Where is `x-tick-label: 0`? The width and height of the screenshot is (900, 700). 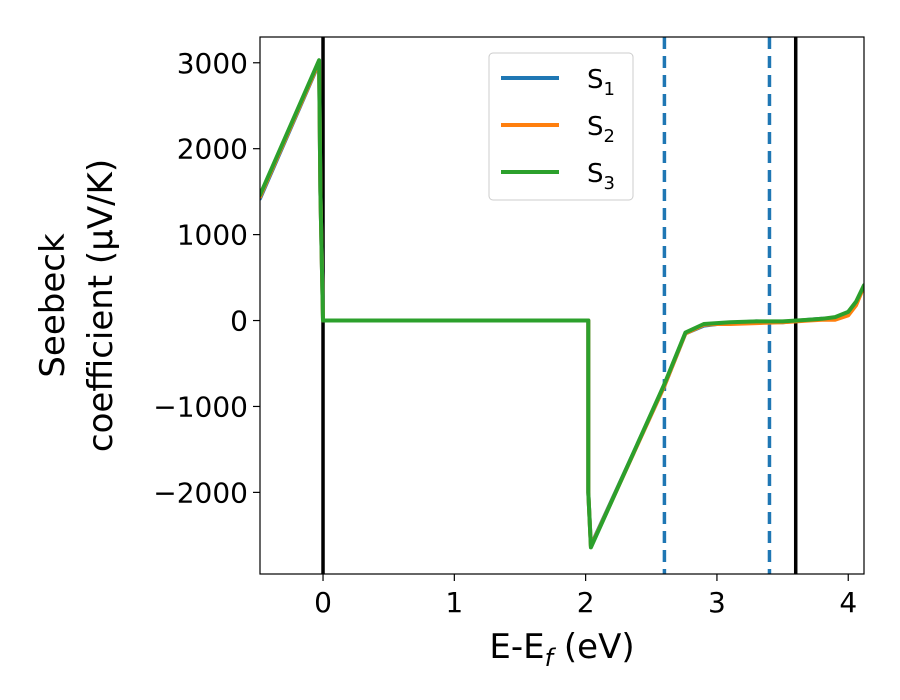 x-tick-label: 0 is located at coordinates (323, 602).